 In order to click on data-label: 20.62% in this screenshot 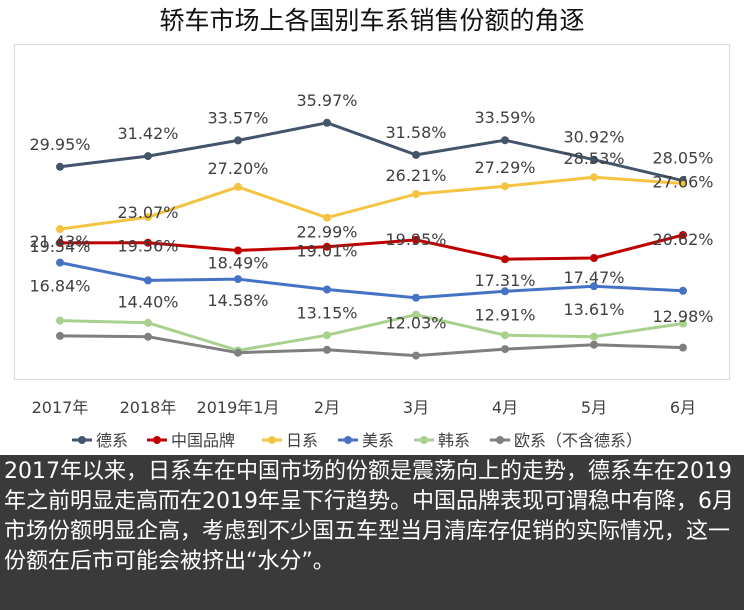, I will do `click(682, 239)`.